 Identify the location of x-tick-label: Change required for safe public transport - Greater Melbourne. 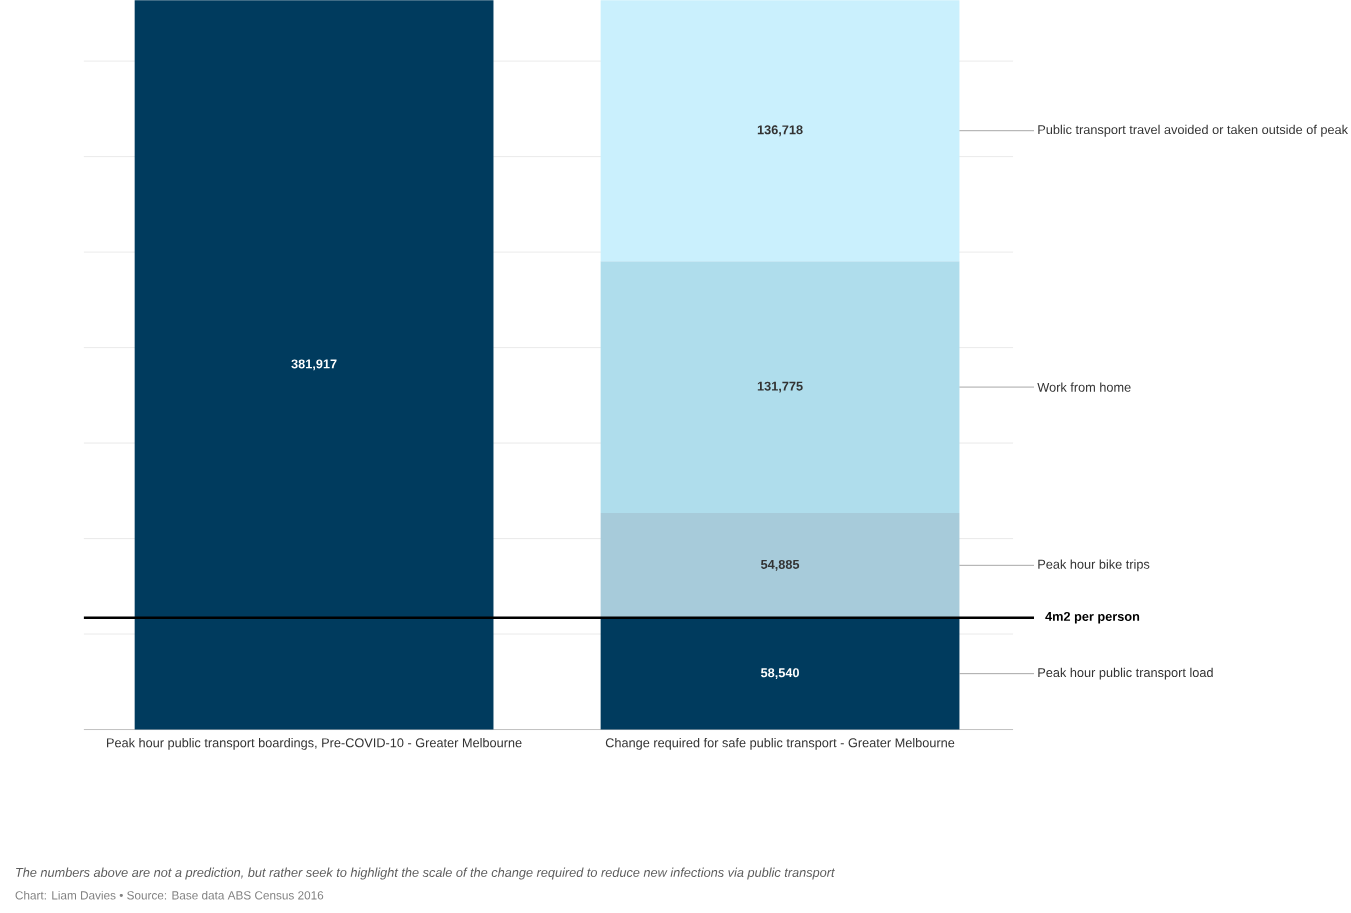
(780, 743).